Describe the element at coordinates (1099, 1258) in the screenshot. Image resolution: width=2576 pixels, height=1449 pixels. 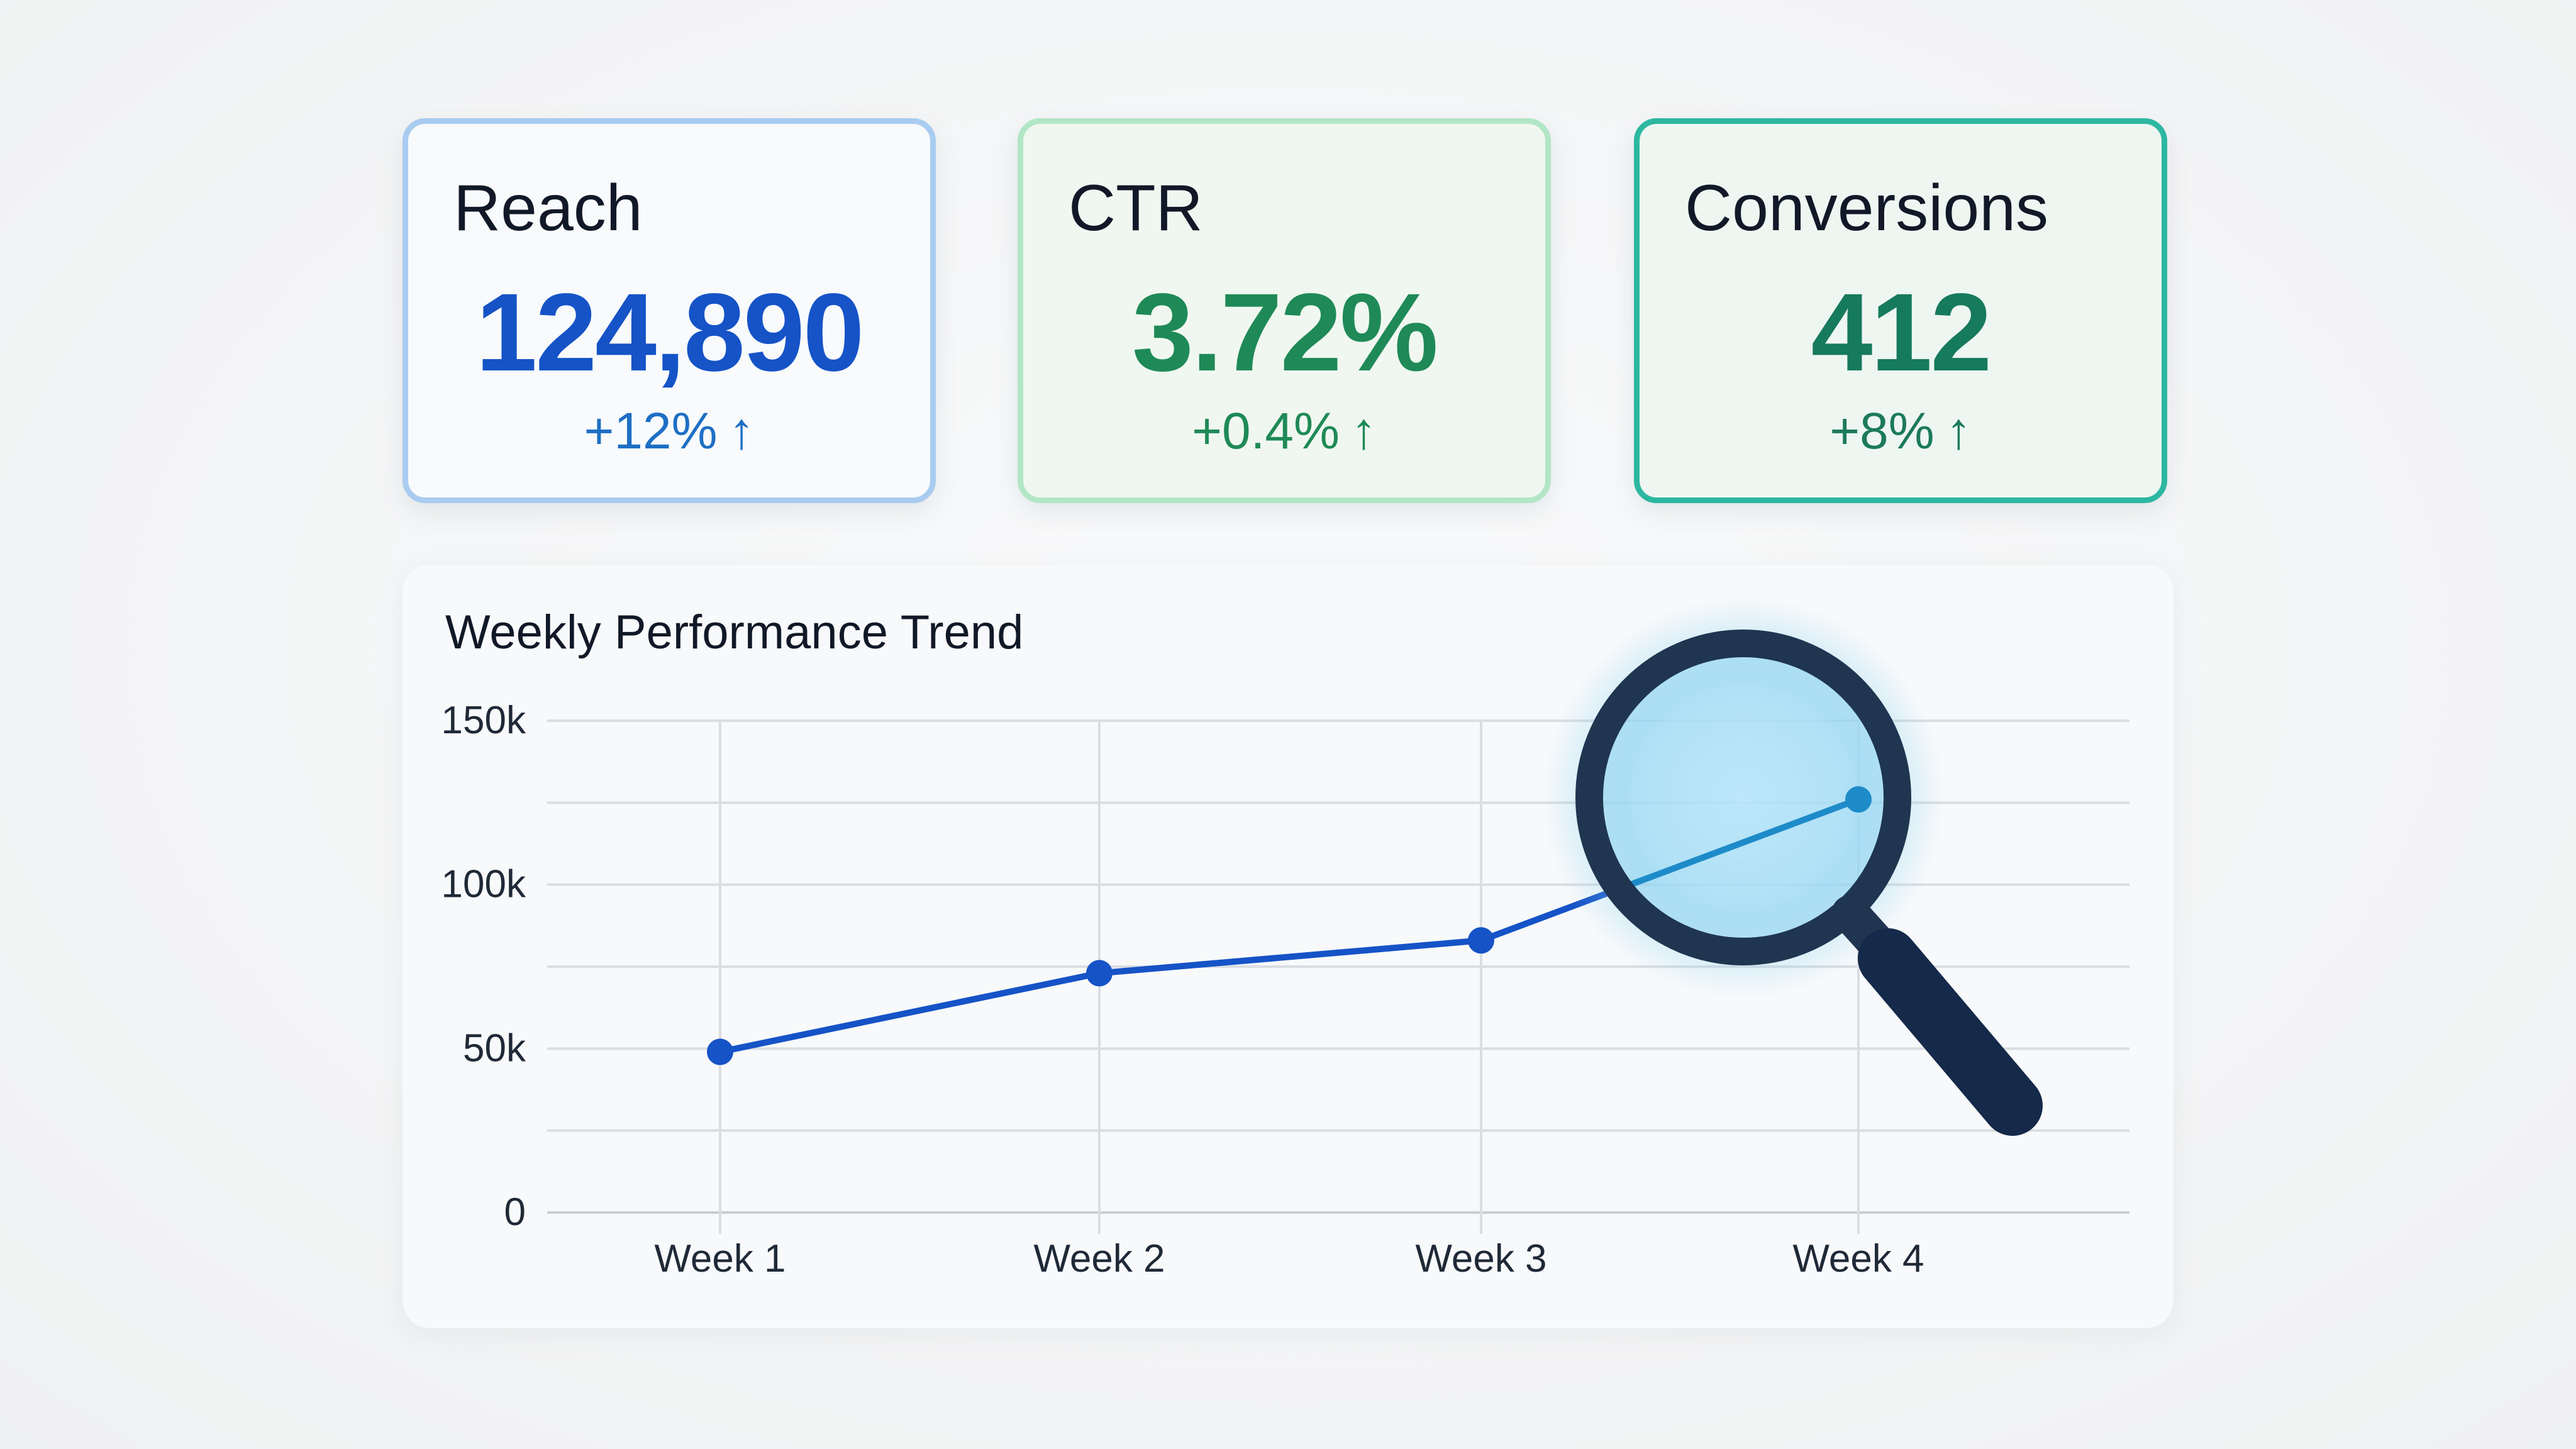
I see `x-tick-label: Week 2` at that location.